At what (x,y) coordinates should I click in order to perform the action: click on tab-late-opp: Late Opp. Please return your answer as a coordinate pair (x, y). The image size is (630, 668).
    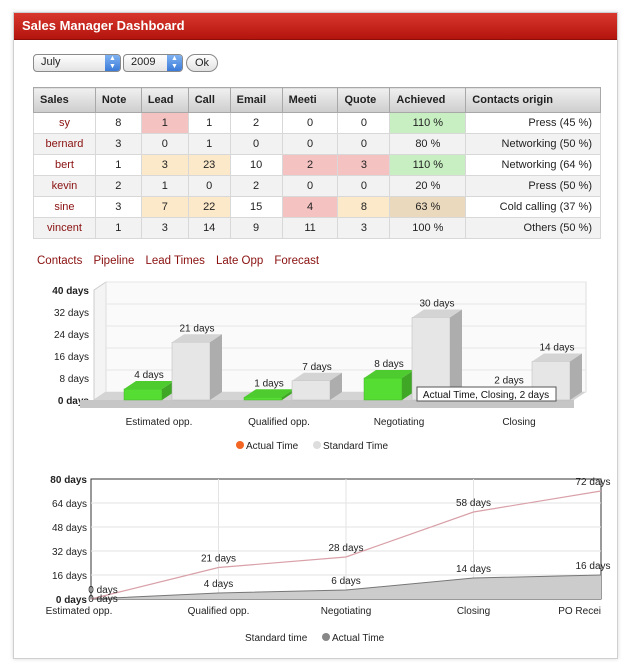
    Looking at the image, I should click on (239, 261).